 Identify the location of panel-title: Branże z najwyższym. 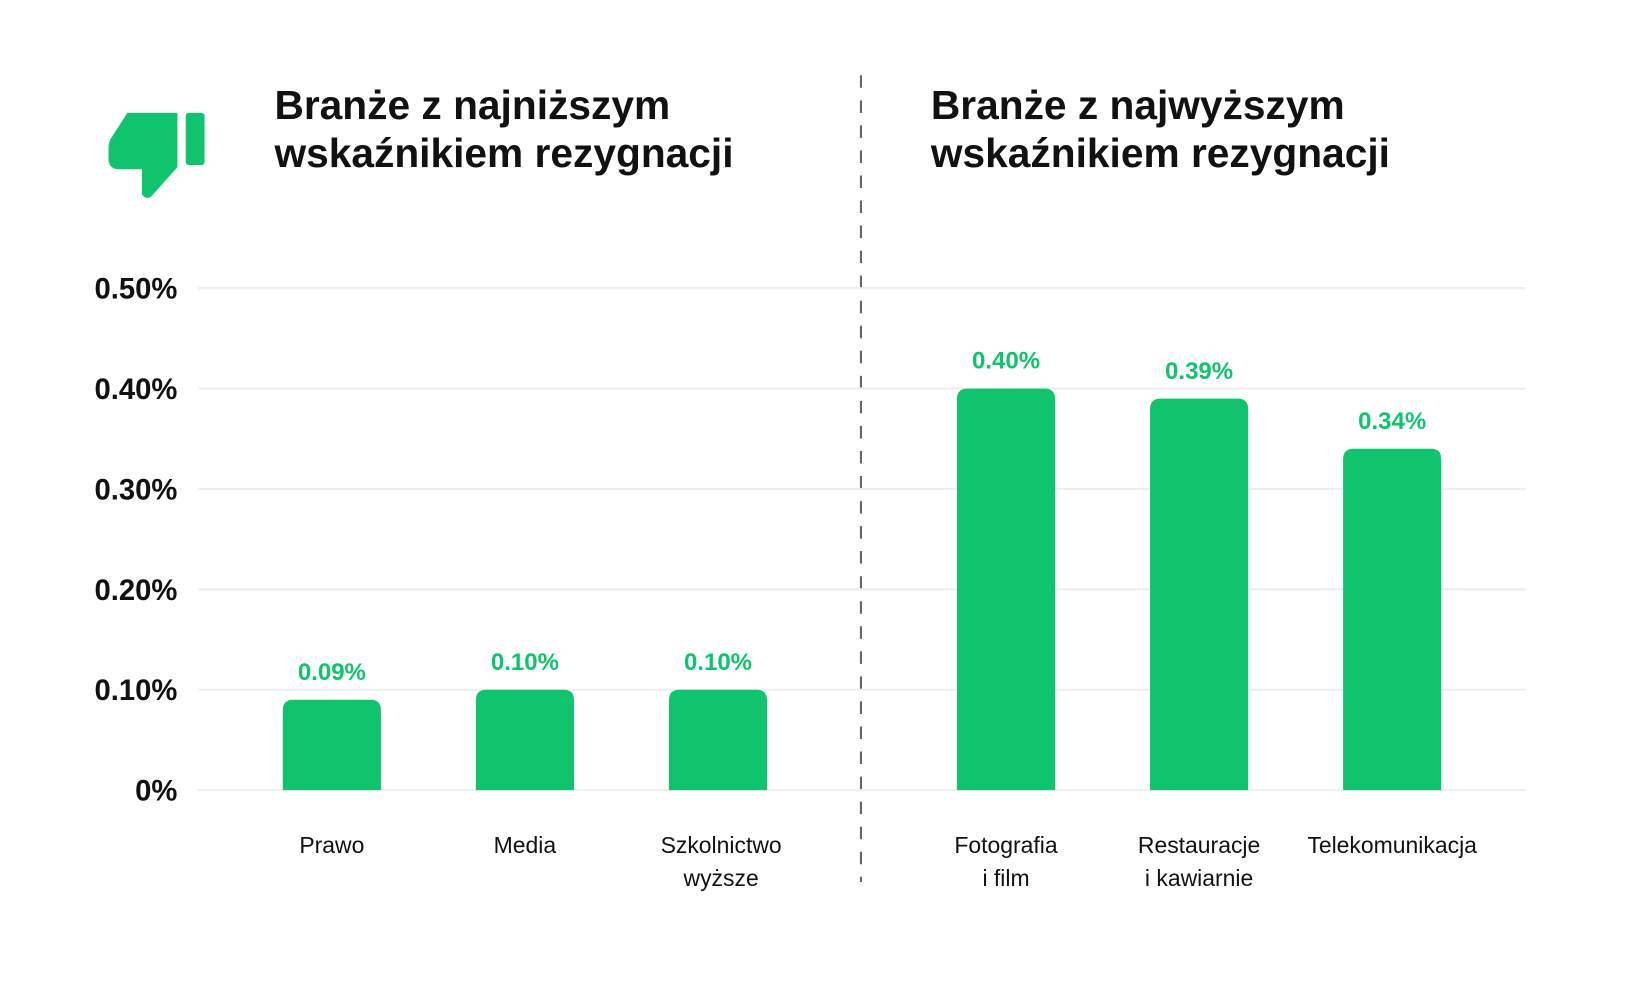
(1138, 105).